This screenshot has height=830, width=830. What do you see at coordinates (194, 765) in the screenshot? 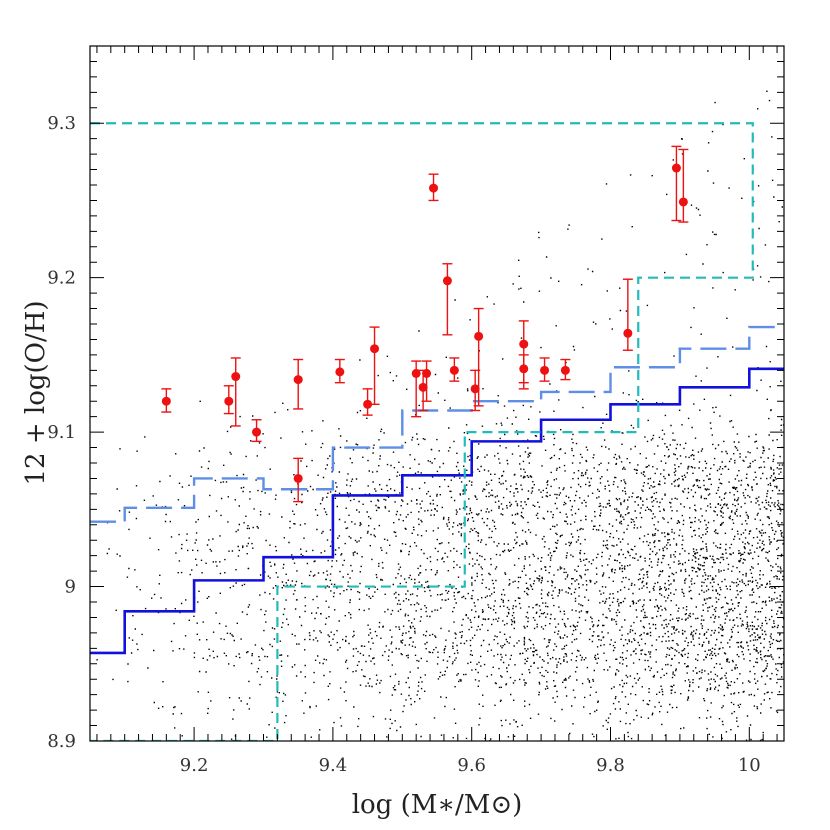
I see `x-tick-label: 9.2` at bounding box center [194, 765].